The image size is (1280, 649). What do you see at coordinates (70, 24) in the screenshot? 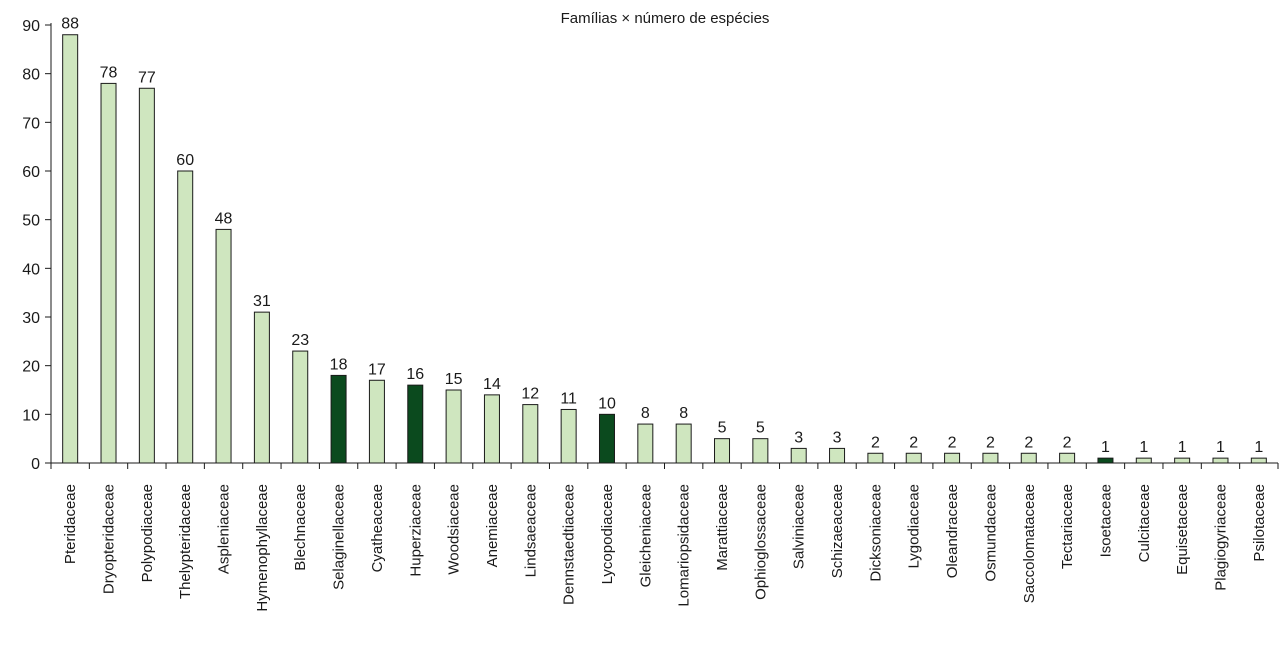
I see `data-label: 88` at bounding box center [70, 24].